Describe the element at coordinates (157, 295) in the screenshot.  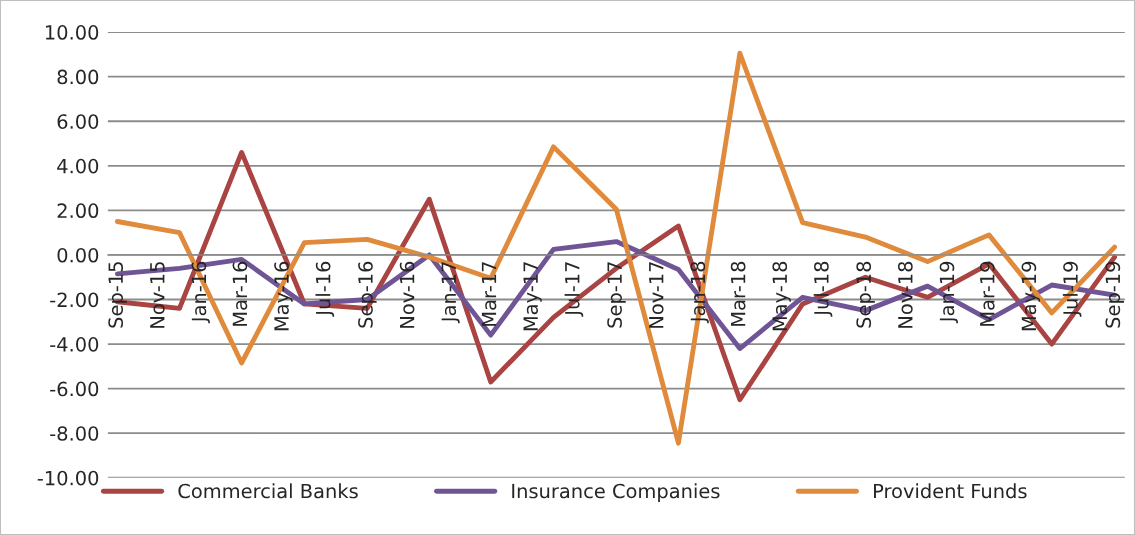
I see `x-tick-label: Nov-15` at that location.